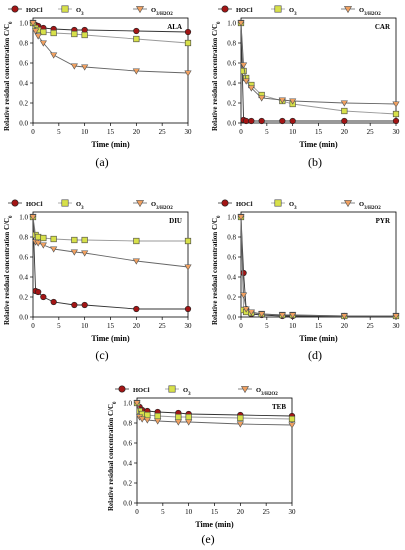  What do you see at coordinates (85, 132) in the screenshot?
I see `x-tick-label: 10` at bounding box center [85, 132].